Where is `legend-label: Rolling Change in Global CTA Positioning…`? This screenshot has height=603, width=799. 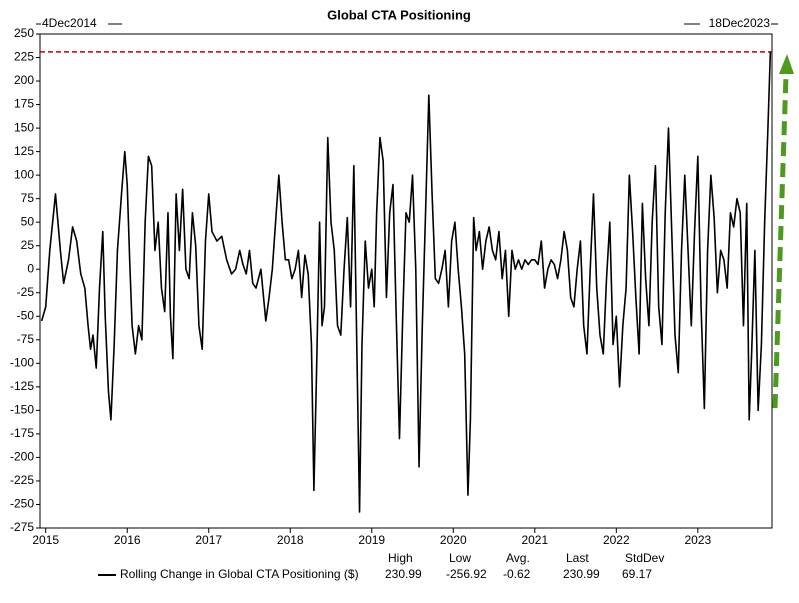
legend-label: Rolling Change in Global CTA Positioning… is located at coordinates (239, 574).